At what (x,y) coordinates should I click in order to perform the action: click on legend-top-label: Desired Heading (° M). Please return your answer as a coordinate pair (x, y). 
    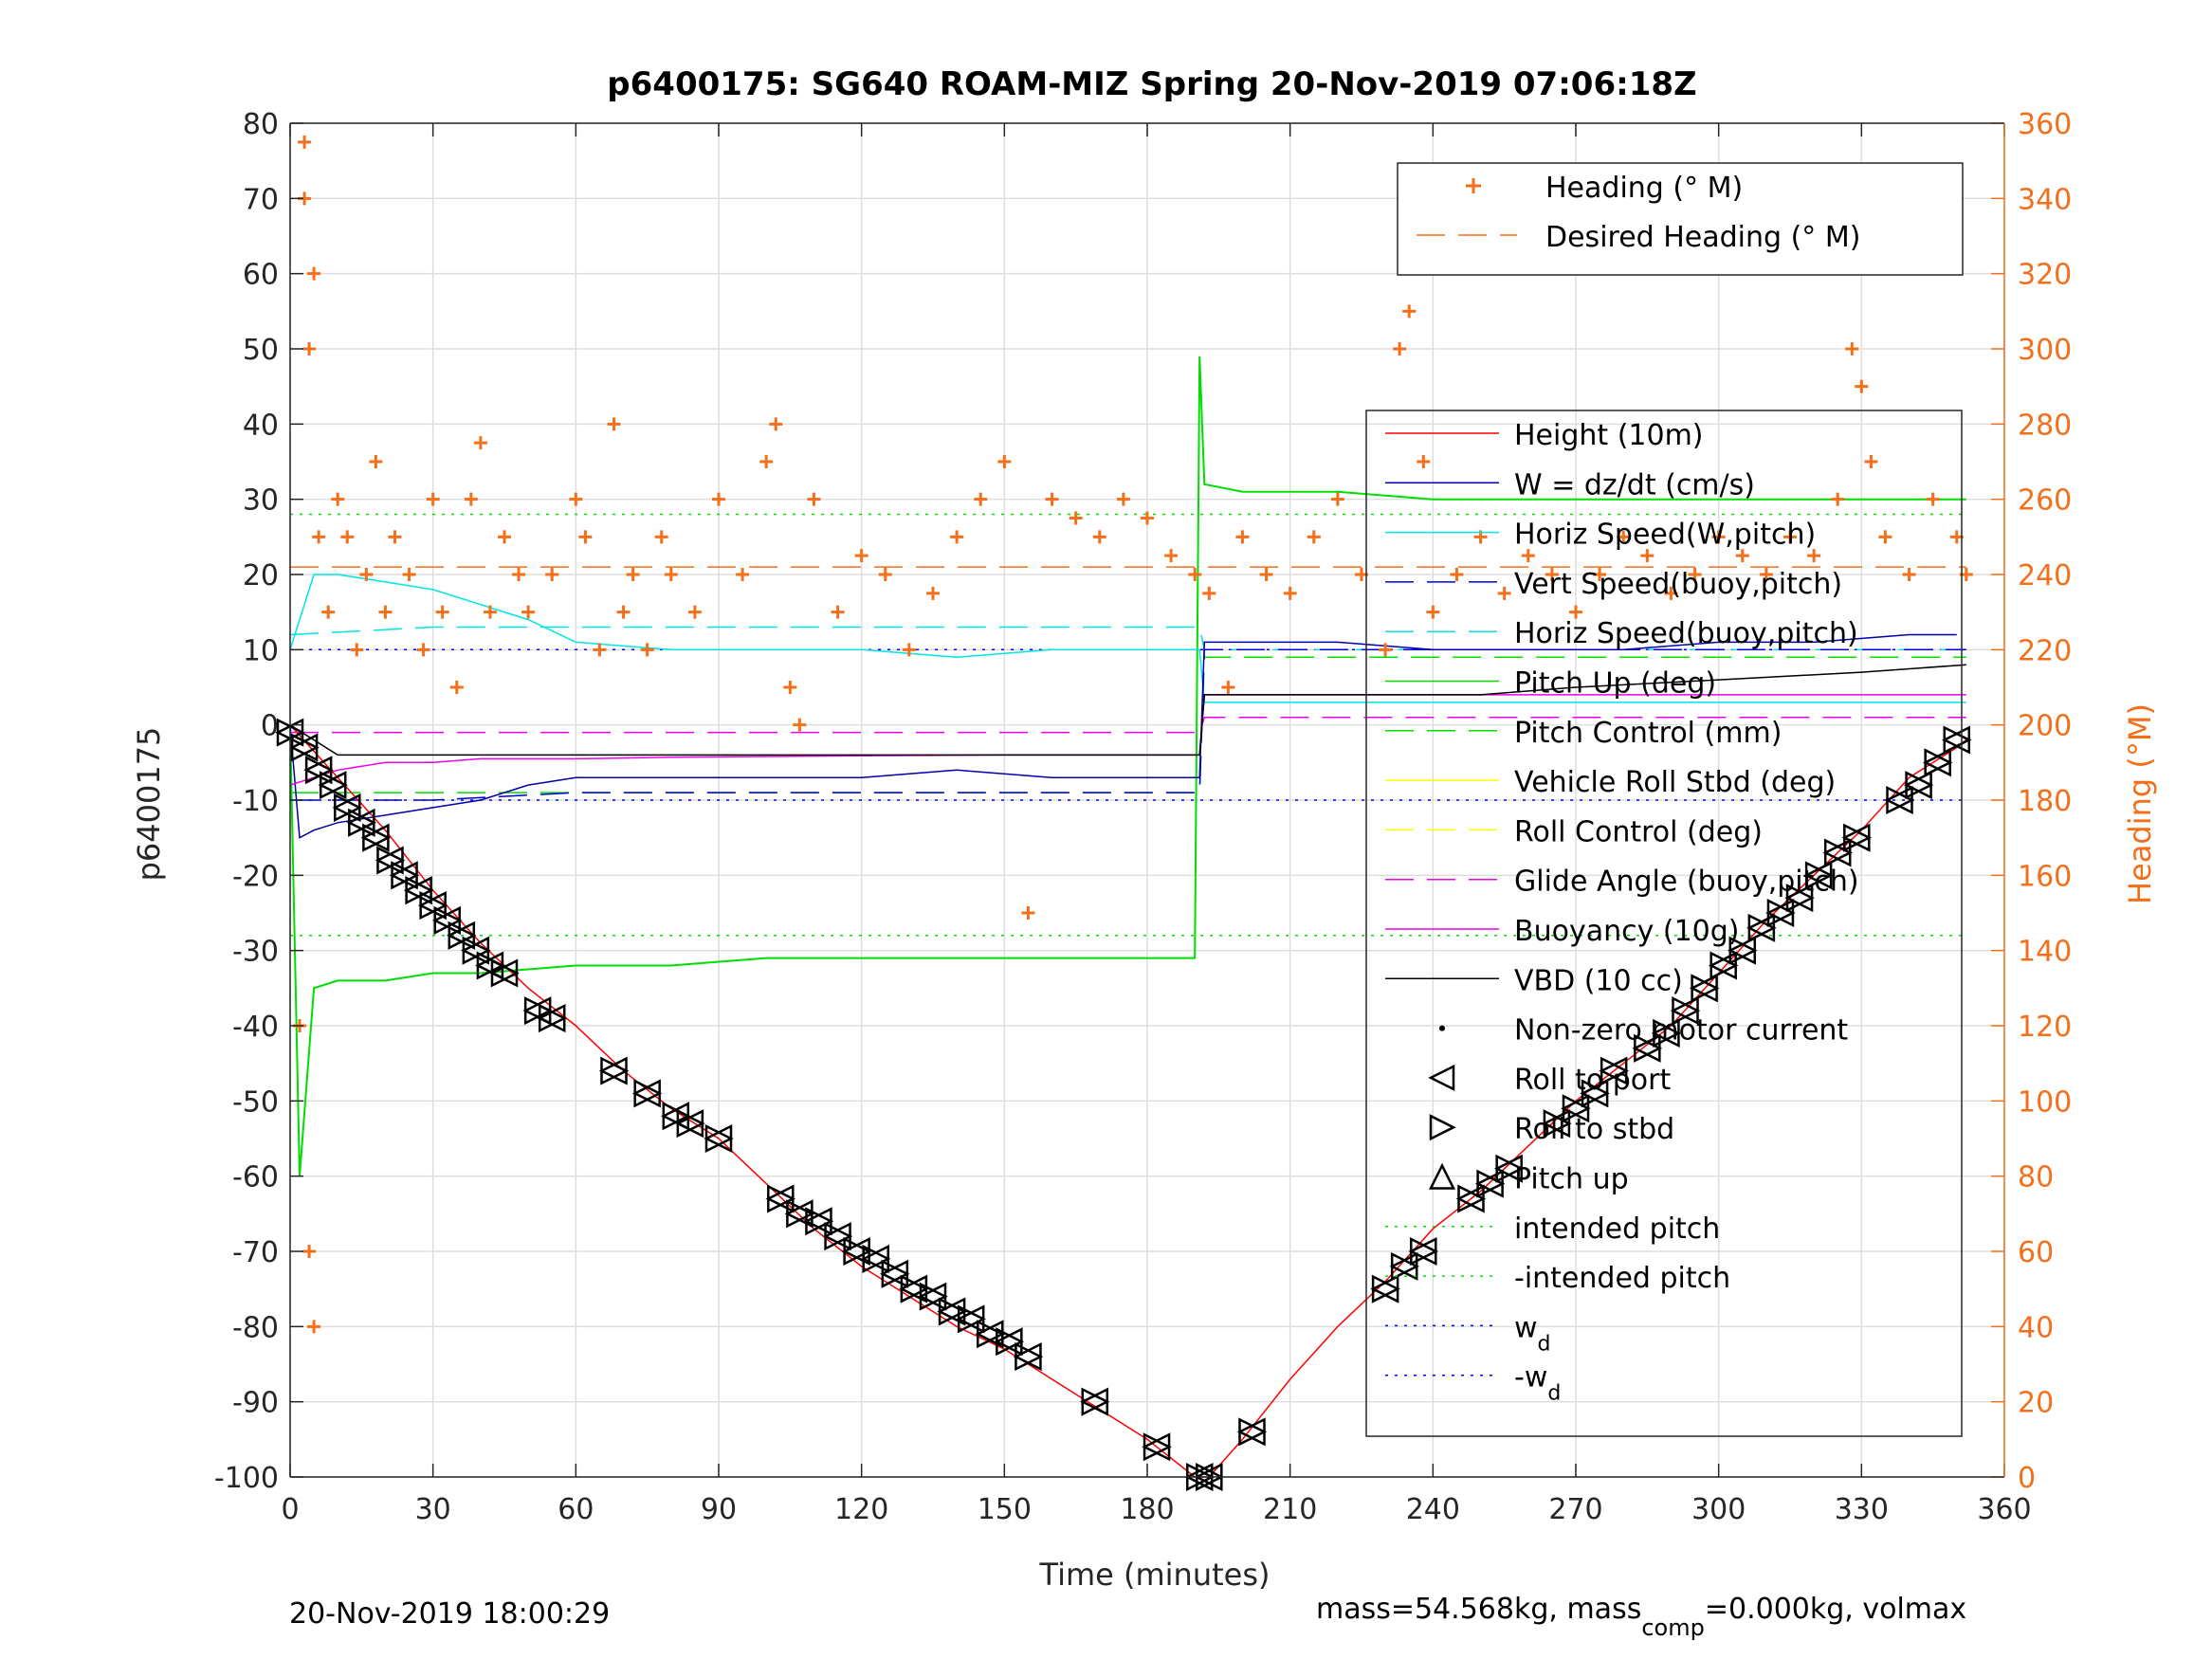
    Looking at the image, I should click on (1702, 237).